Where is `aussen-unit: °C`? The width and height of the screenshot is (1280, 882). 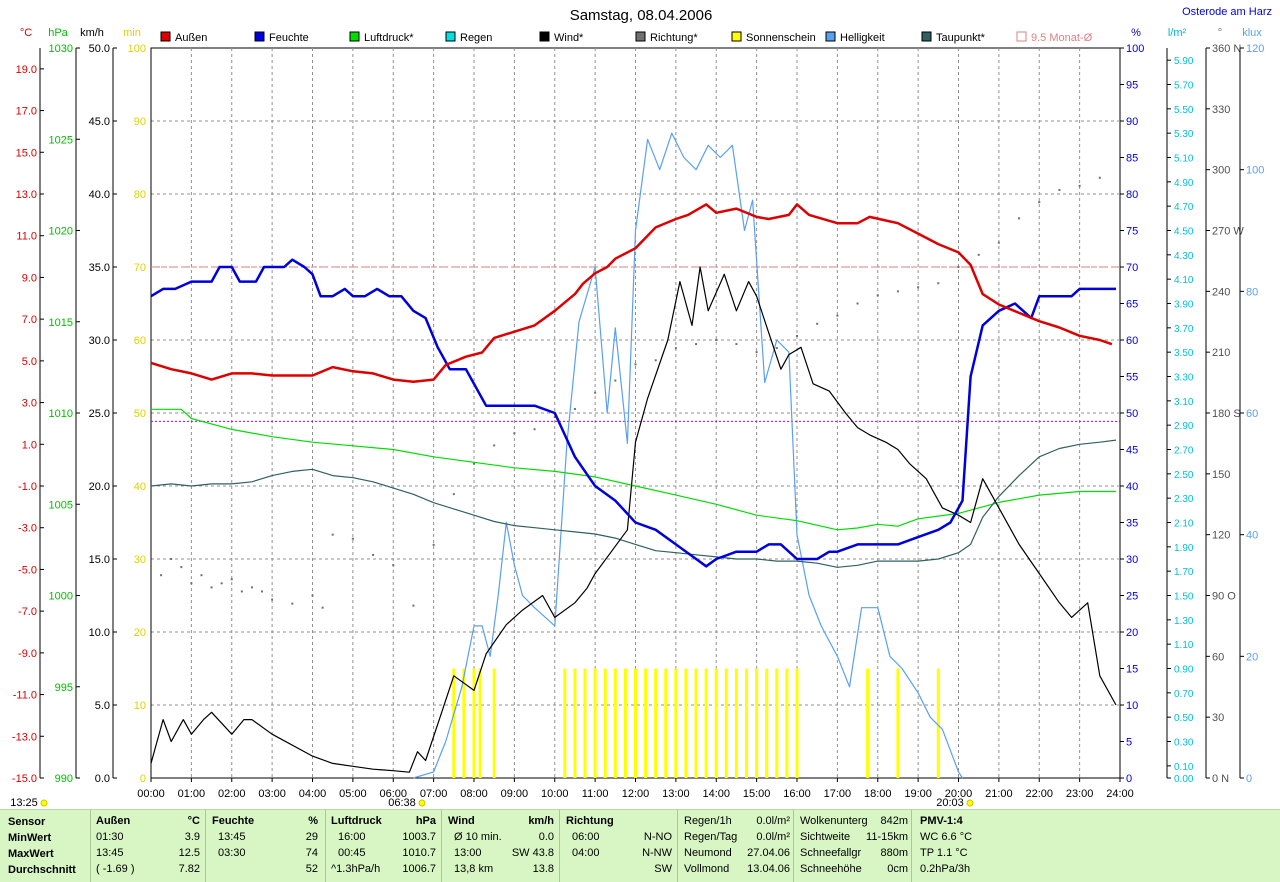
aussen-unit: °C is located at coordinates (193, 821).